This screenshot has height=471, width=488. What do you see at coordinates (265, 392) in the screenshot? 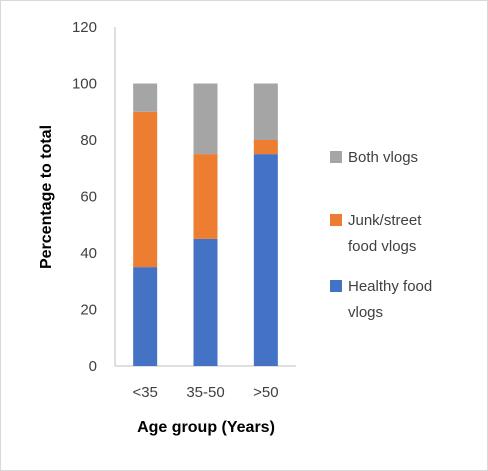
I see `x-tick-label: >50` at bounding box center [265, 392].